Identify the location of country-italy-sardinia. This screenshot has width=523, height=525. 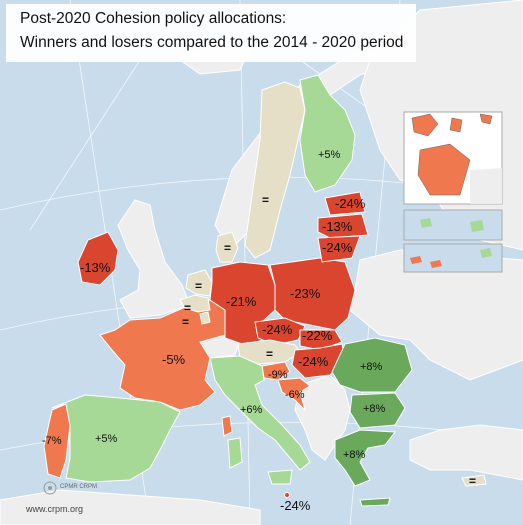
(235, 453).